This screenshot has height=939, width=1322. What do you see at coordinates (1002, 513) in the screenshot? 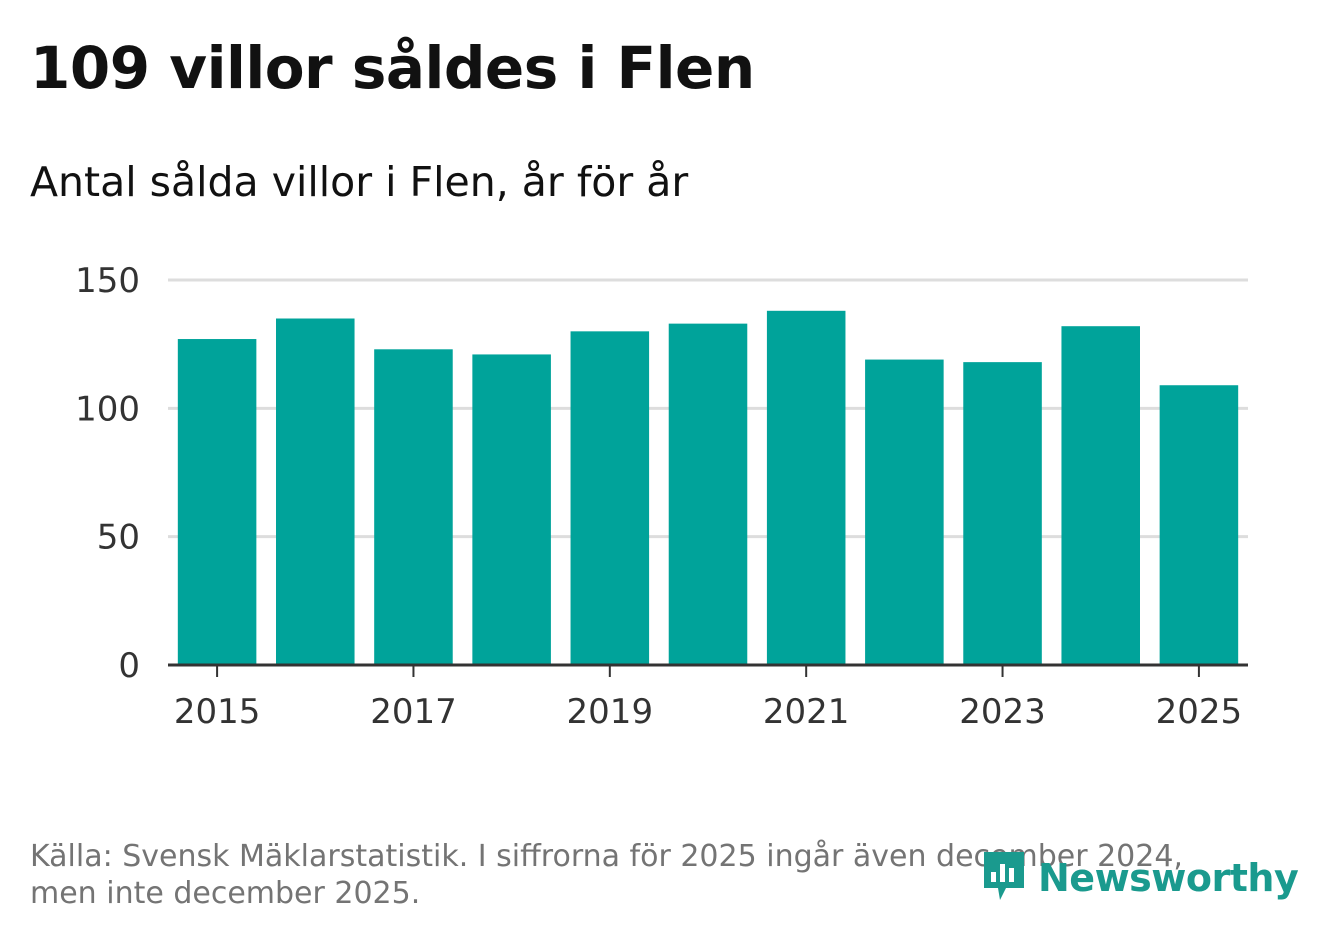
I see `bar-2023` at bounding box center [1002, 513].